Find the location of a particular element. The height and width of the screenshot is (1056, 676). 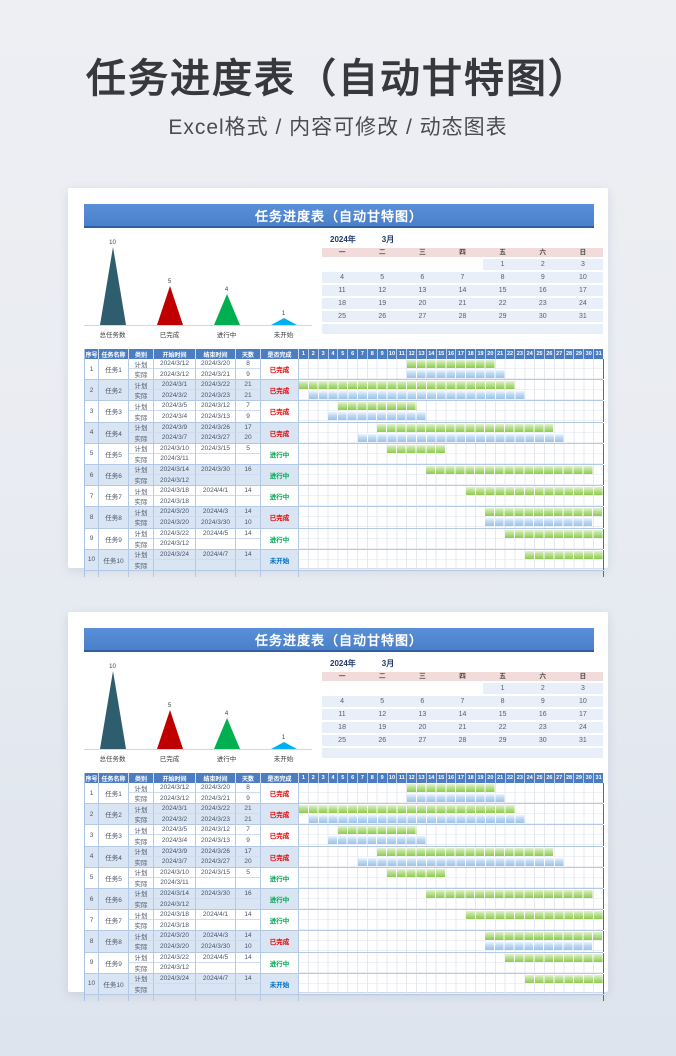

header-end-date: 结束时间 is located at coordinates (216, 778).